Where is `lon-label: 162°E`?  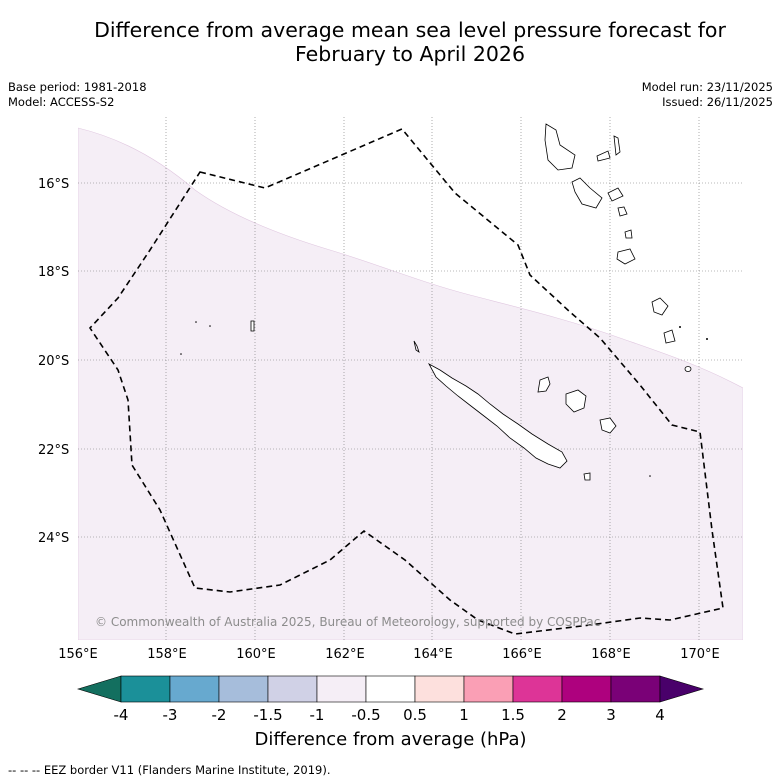 lon-label: 162°E is located at coordinates (345, 654).